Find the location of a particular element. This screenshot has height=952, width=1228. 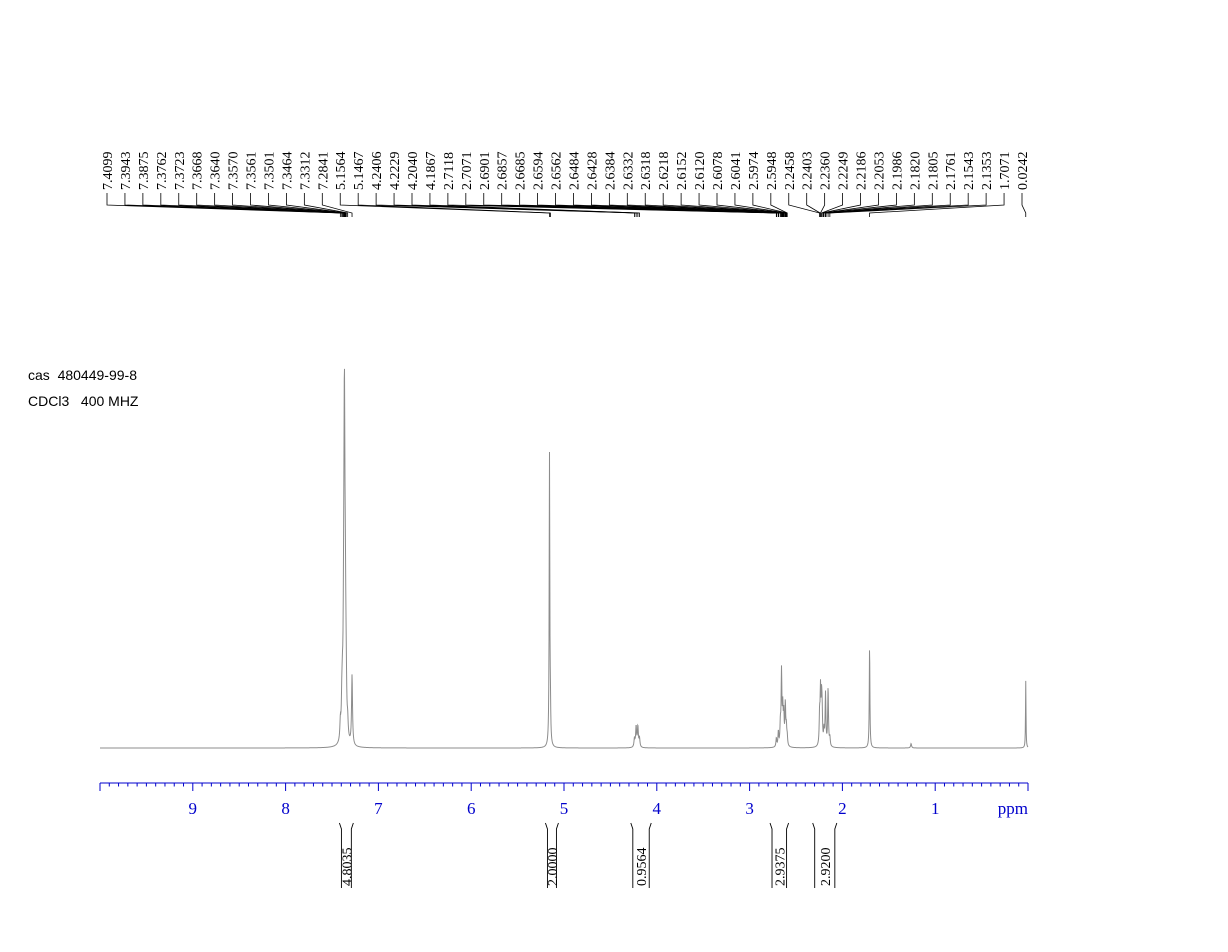

peak-label: 4.2040 is located at coordinates (413, 171).